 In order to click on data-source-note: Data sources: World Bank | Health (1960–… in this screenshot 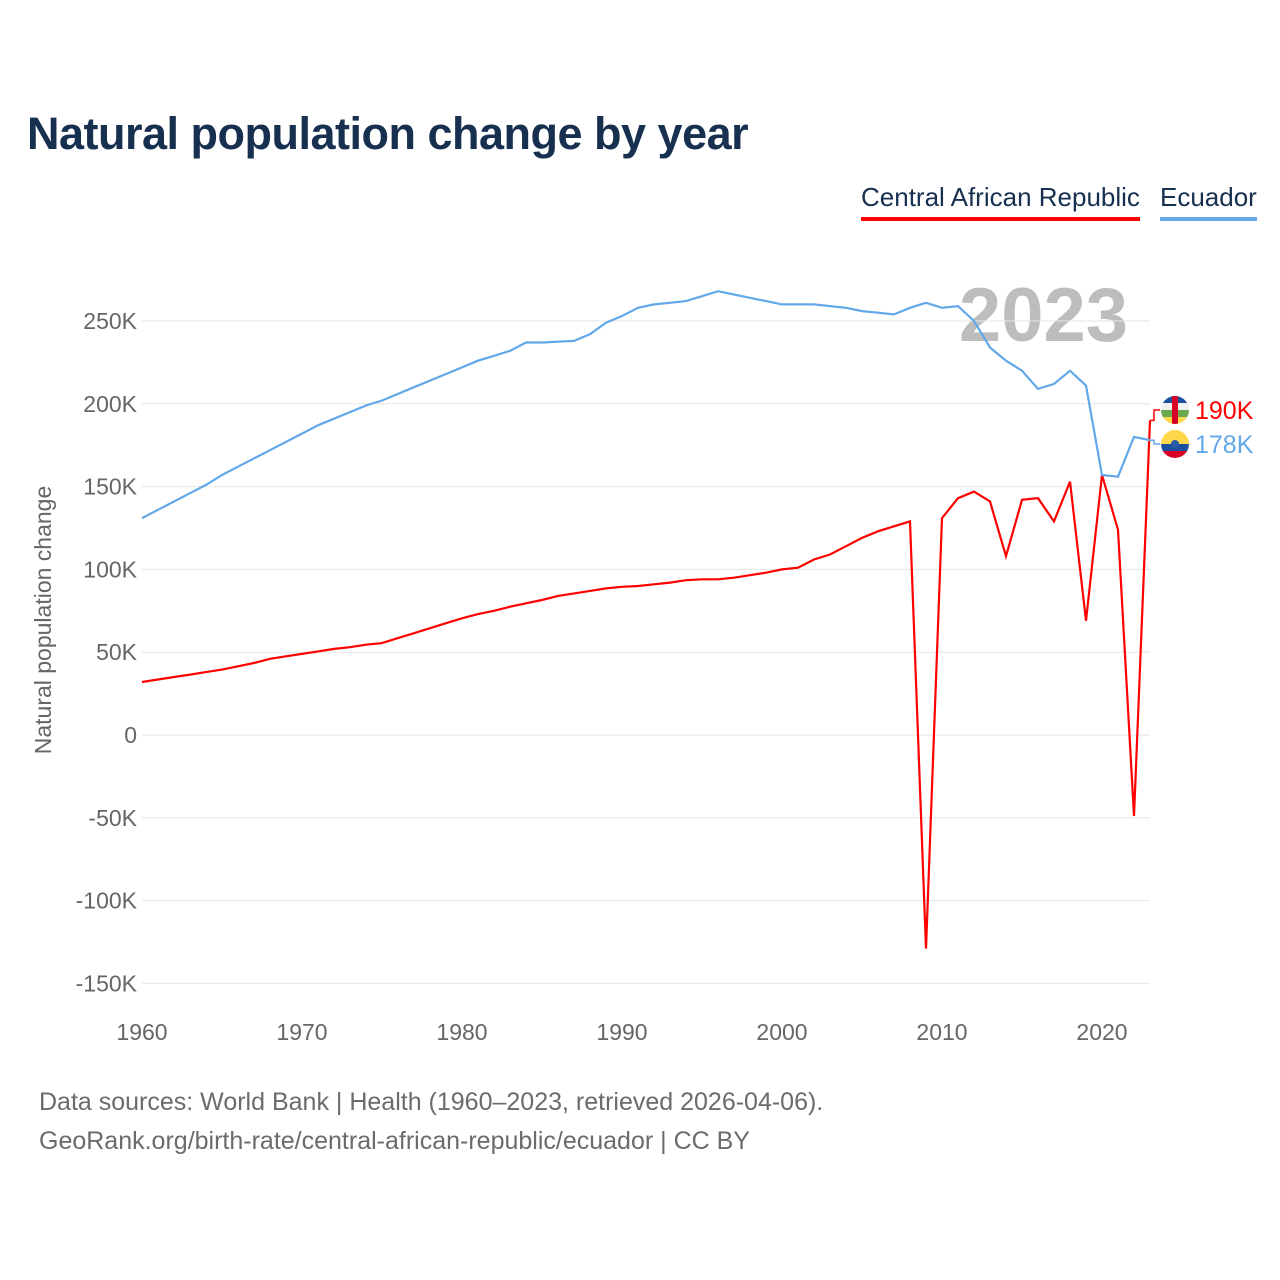, I will do `click(431, 1102)`.